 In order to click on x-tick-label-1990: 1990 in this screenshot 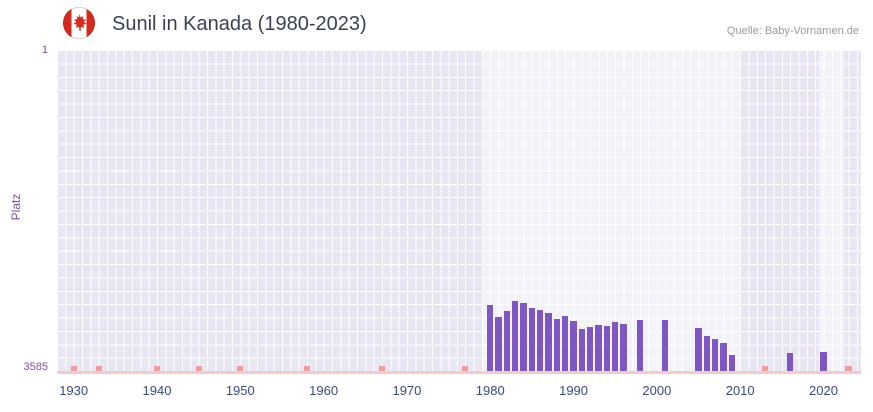, I will do `click(574, 390)`.